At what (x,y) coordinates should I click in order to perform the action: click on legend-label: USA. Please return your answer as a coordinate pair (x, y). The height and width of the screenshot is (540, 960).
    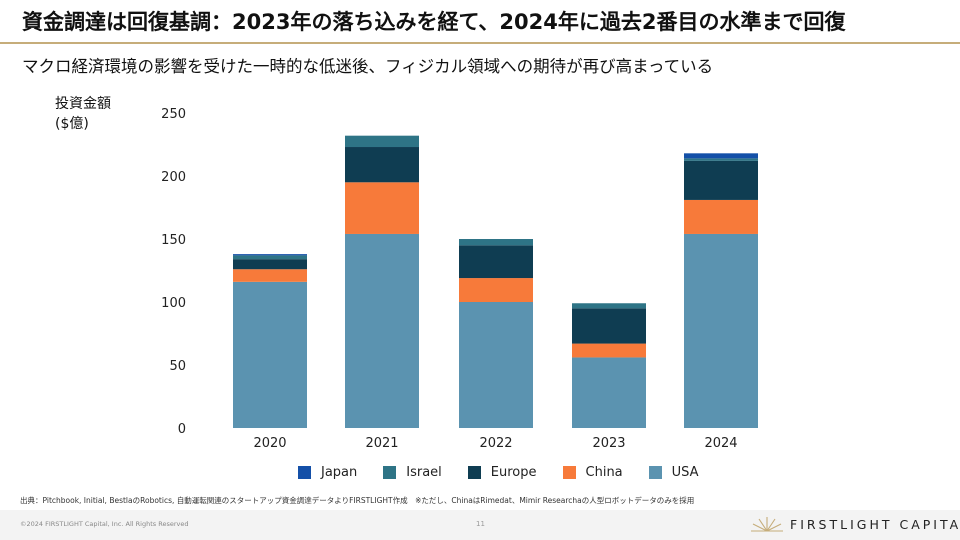
    Looking at the image, I should click on (685, 472).